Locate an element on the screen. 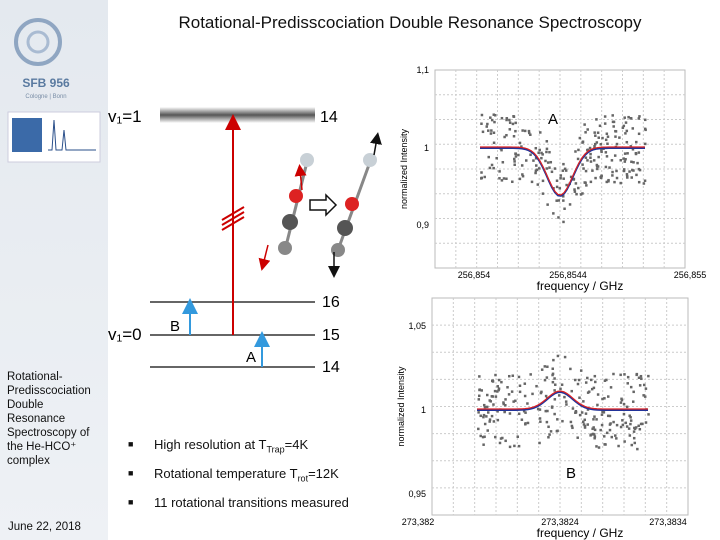 The width and height of the screenshot is (720, 540). y-tick-label: 0,9 is located at coordinates (422, 225).